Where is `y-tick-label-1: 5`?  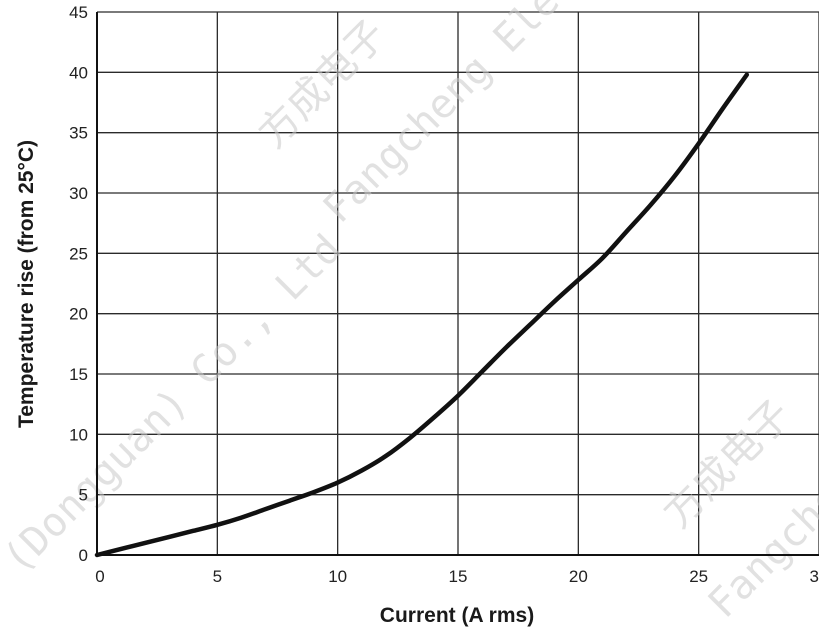 y-tick-label-1: 5 is located at coordinates (83, 495).